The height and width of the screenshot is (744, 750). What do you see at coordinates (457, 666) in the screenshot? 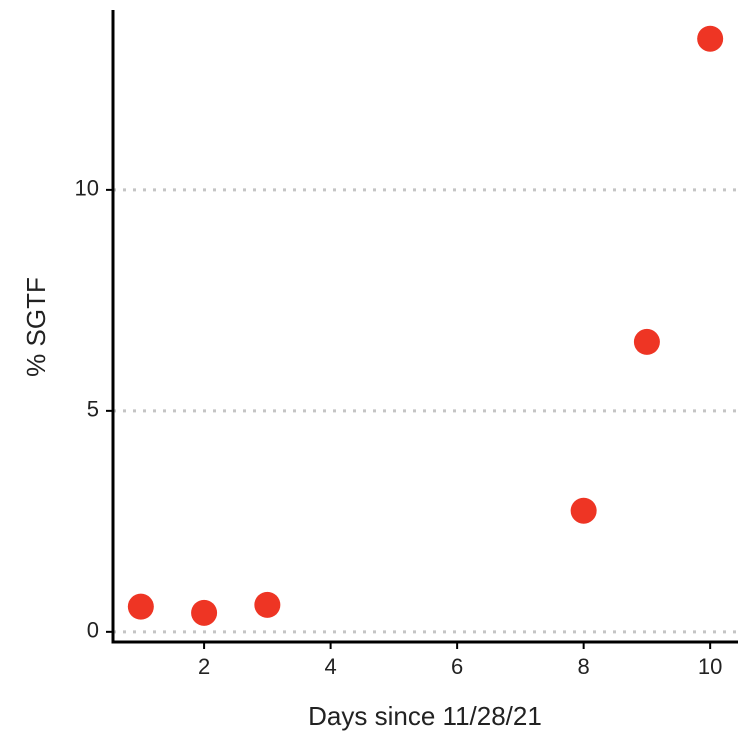
I see `x-tick-label: 6` at bounding box center [457, 666].